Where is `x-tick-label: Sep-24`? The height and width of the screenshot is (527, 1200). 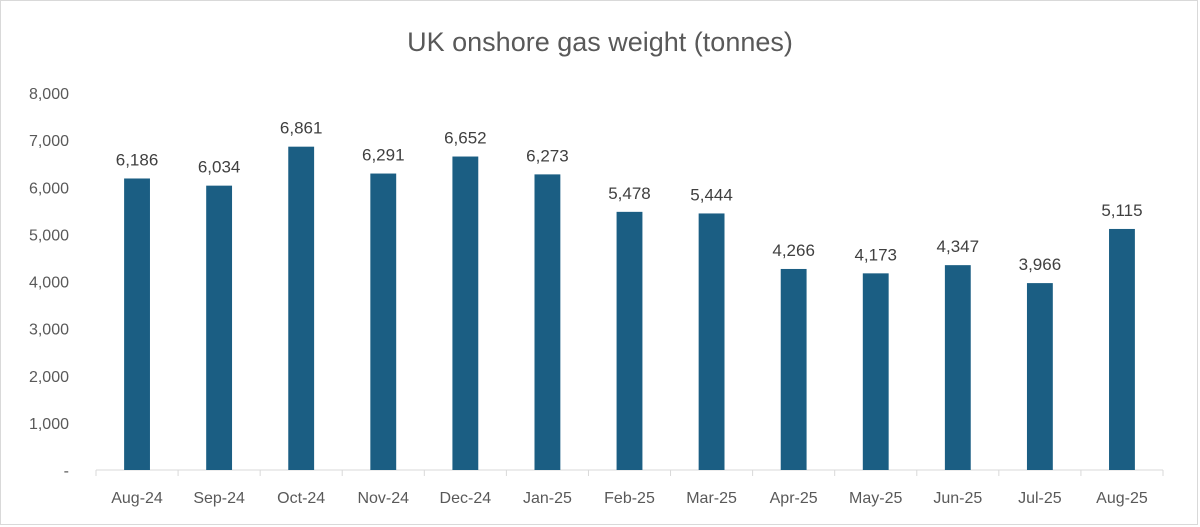 x-tick-label: Sep-24 is located at coordinates (219, 498).